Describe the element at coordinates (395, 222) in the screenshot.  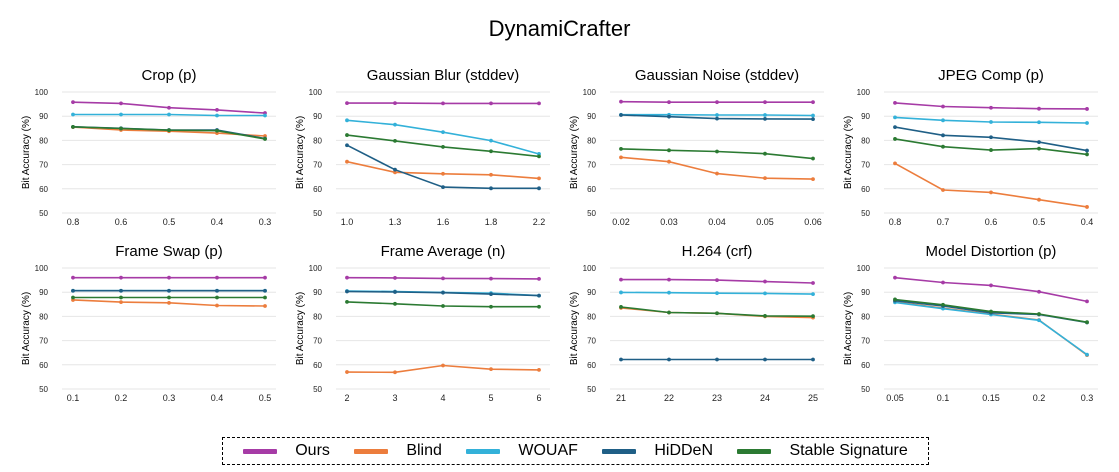
I see `panel-gaussian-blur-stddev-xtick-label: 1.3` at that location.